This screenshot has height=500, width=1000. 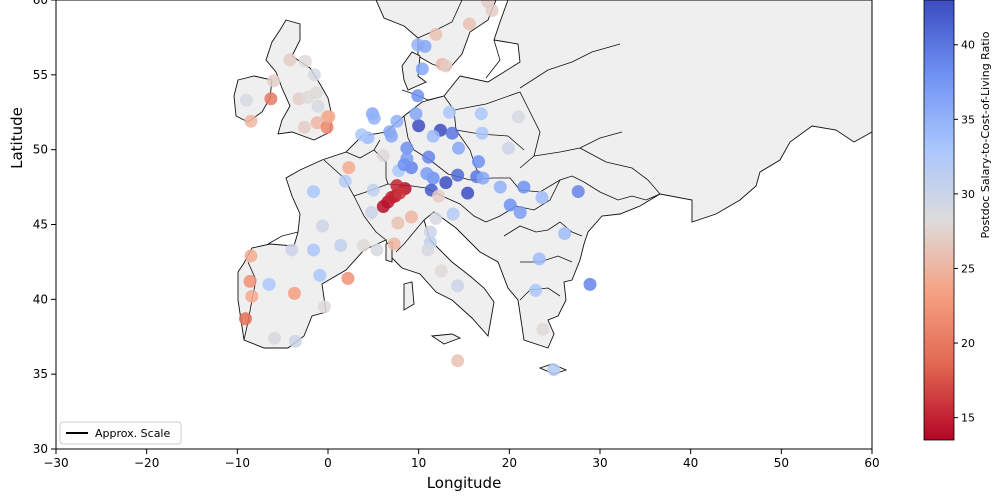 What do you see at coordinates (146, 463) in the screenshot?
I see `x-tick-label: −20` at bounding box center [146, 463].